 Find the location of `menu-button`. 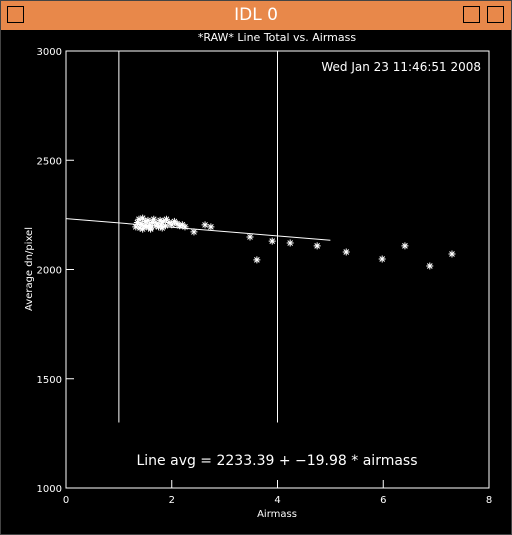

menu-button is located at coordinates (15, 14).